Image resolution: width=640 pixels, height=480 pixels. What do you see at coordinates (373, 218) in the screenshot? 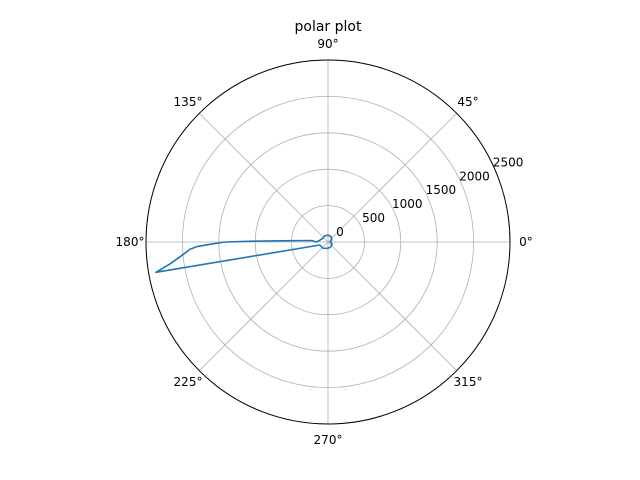
I see `r-tick-label-1: 500` at bounding box center [373, 218].